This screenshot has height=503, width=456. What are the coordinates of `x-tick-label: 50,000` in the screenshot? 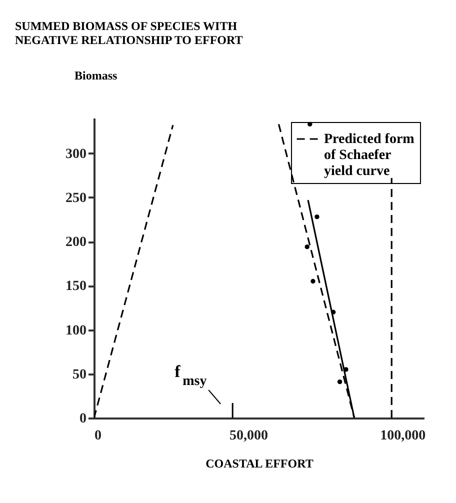 It's located at (248, 436).